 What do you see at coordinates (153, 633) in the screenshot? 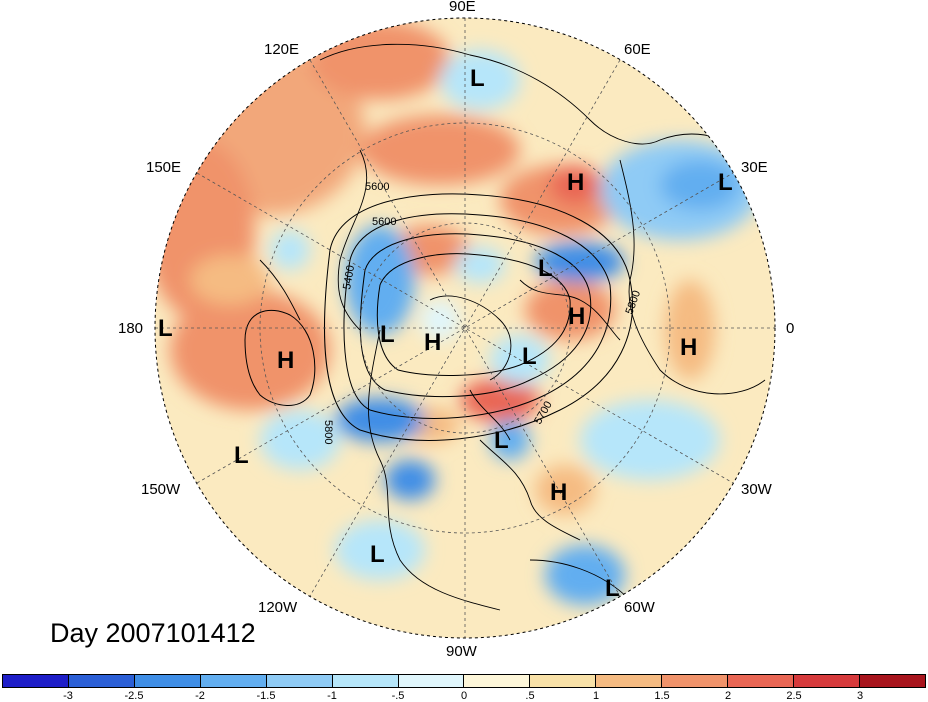
I see `date-label: Day 2007101412` at bounding box center [153, 633].